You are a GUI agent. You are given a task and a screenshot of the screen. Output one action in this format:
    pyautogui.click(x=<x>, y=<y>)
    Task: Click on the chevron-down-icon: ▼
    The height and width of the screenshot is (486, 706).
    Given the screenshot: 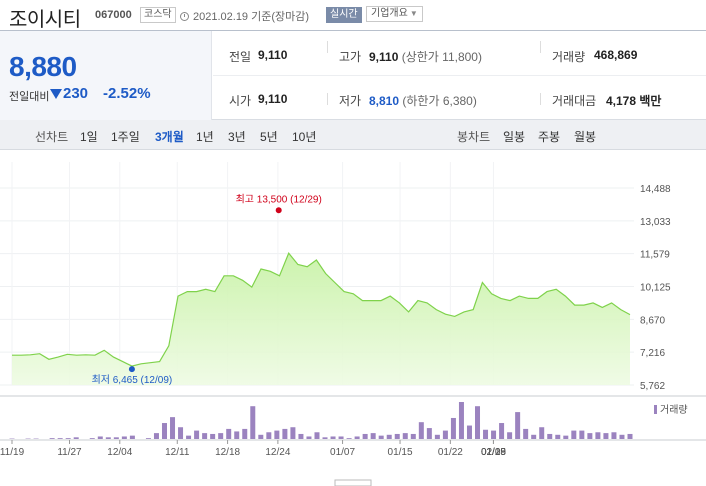 What is the action you would take?
    pyautogui.click(x=413, y=13)
    